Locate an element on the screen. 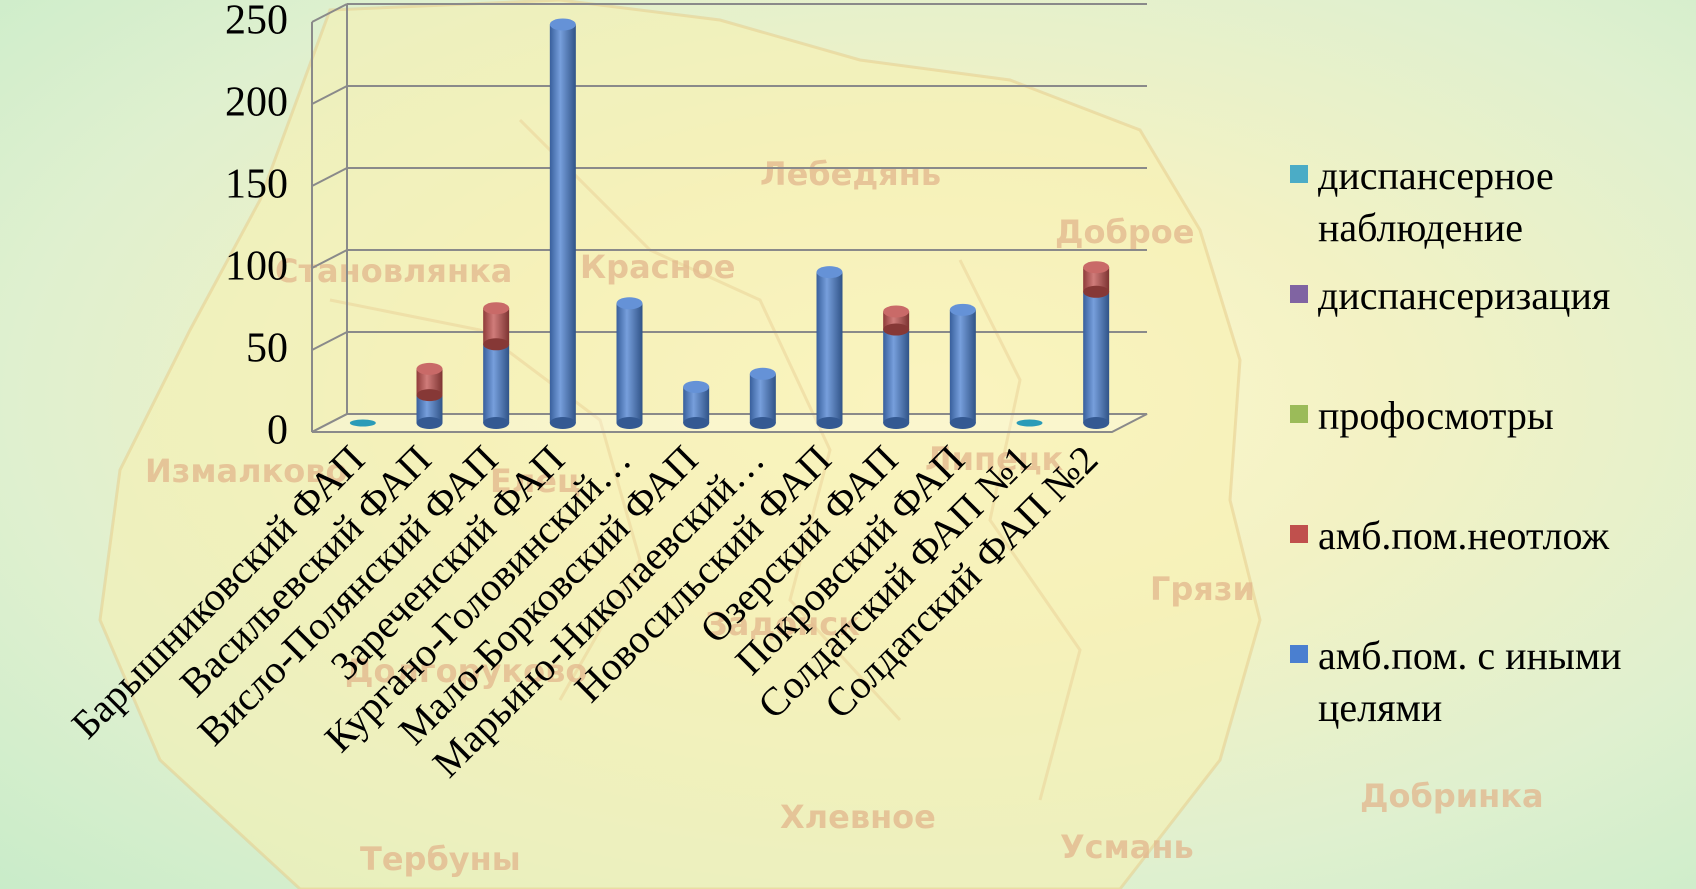 This screenshot has width=1696, height=889. map-label: Доброе is located at coordinates (1124, 232).